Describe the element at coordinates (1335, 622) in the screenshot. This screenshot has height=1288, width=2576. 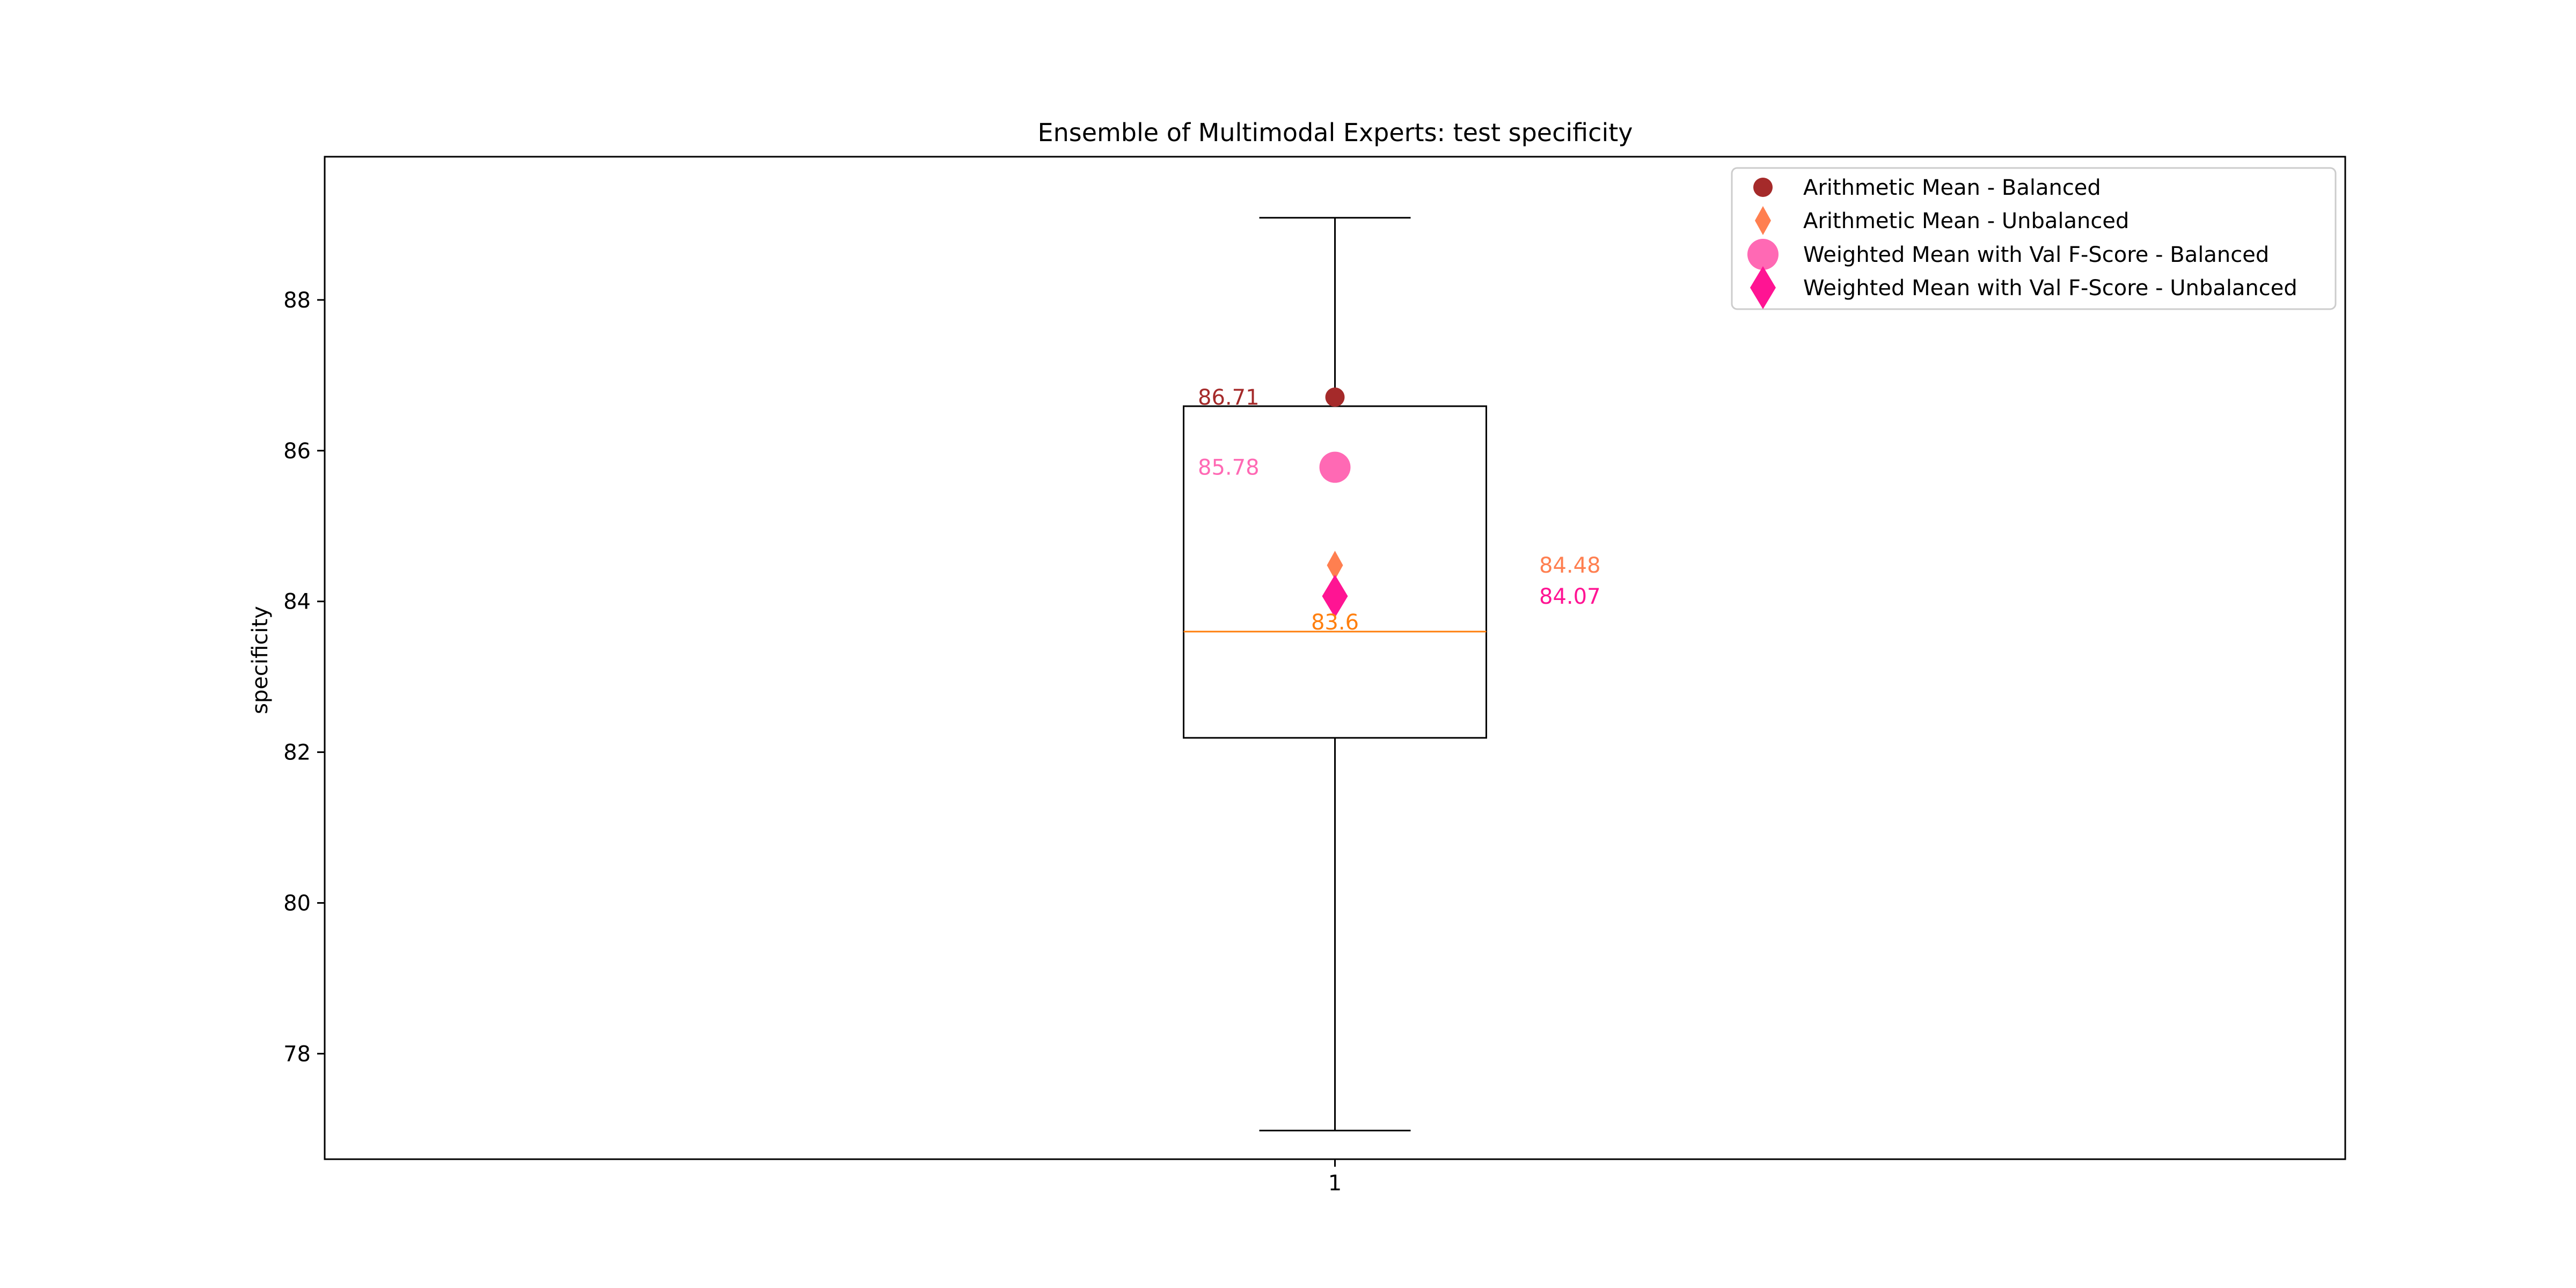
I see `median-value-label: 83.6` at that location.